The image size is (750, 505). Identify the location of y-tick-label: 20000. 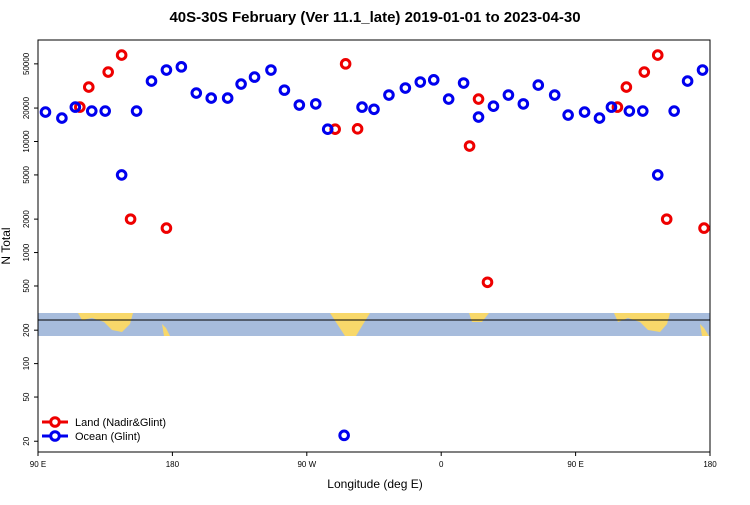
(26, 107).